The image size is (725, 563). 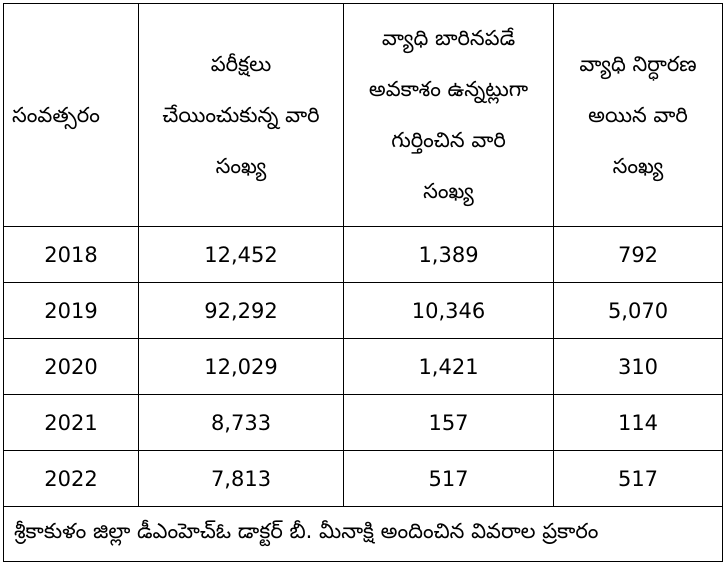 I want to click on data-row: 2019 92,292 10,346 5,070, so click(x=363, y=310).